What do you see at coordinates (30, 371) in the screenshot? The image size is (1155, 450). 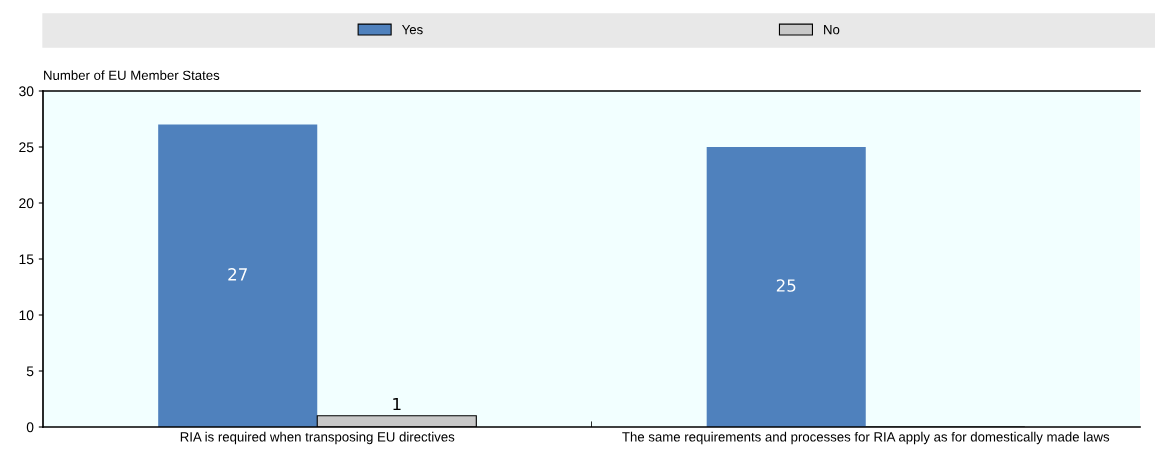 I see `y-tick-label: 5` at bounding box center [30, 371].